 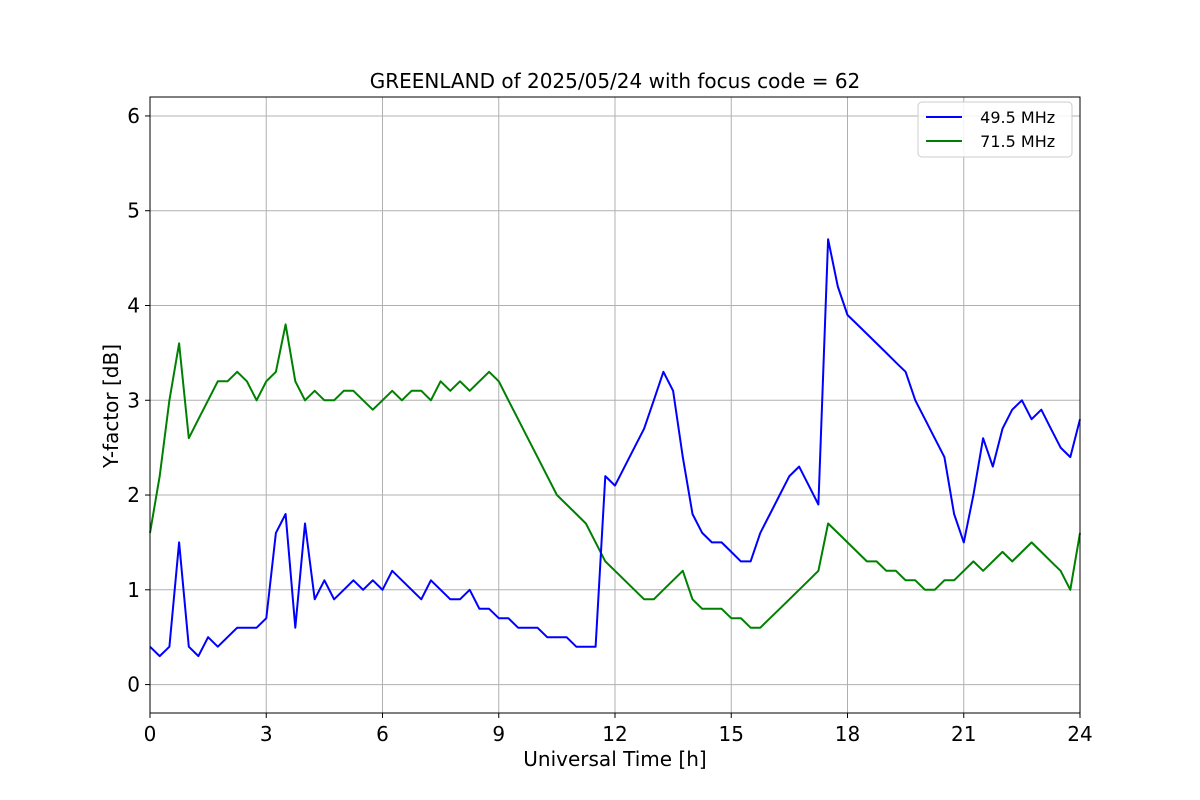 I want to click on legend-box, so click(x=995, y=129).